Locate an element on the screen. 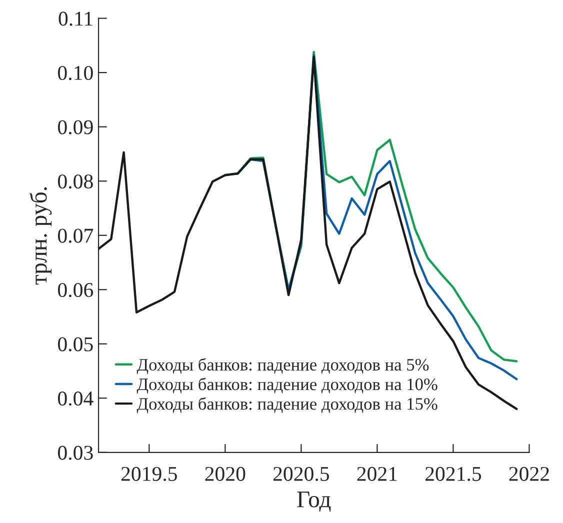  legend-label: Доходы банков: падение доходов на 10% is located at coordinates (287, 386).